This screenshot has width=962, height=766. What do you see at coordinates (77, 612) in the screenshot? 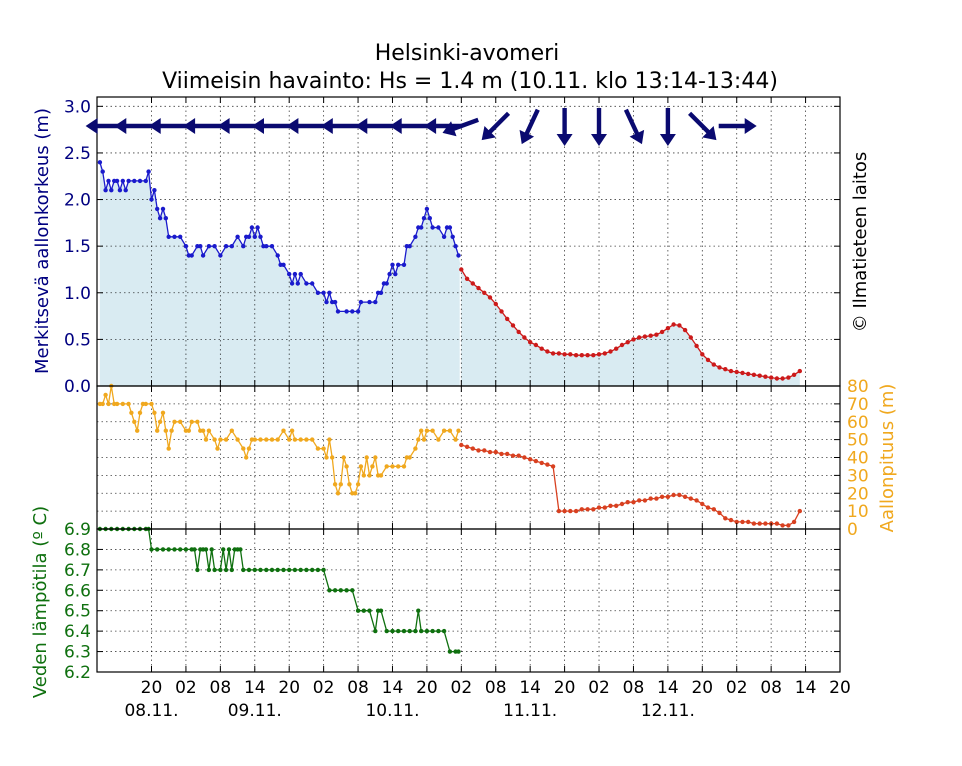
I see `water-temperature-tick-label: 6.5` at bounding box center [77, 612].